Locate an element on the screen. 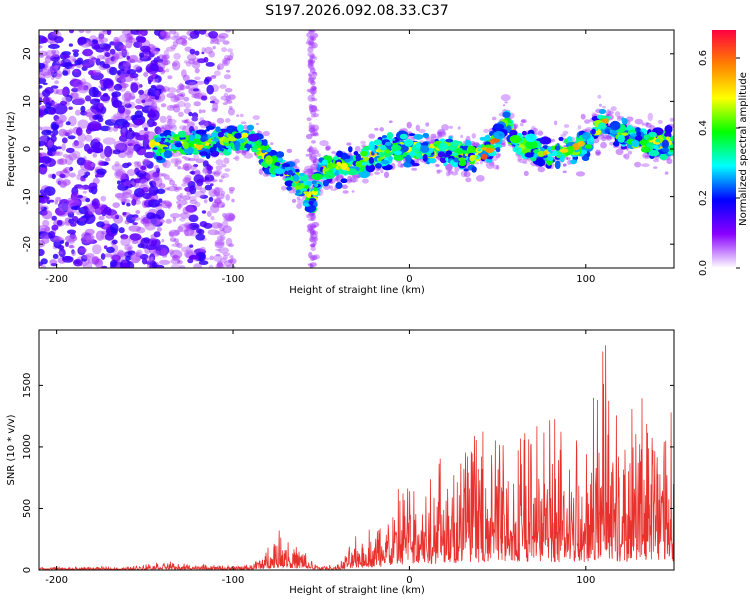 This screenshot has height=600, width=750. colorbar-label: Normalized spectral amplitude is located at coordinates (743, 149).